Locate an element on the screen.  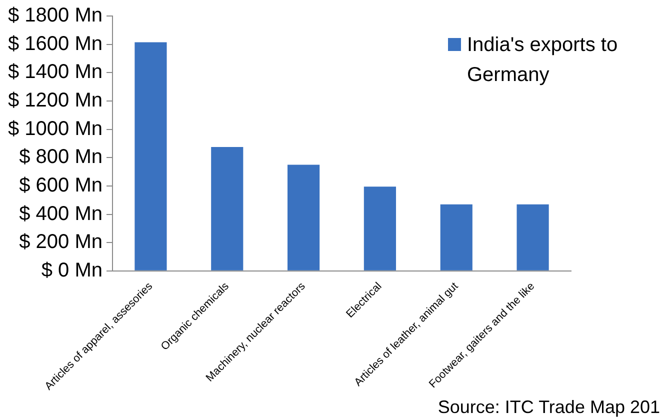
y-tick-label: $ 1600 Mn is located at coordinates (55, 43).